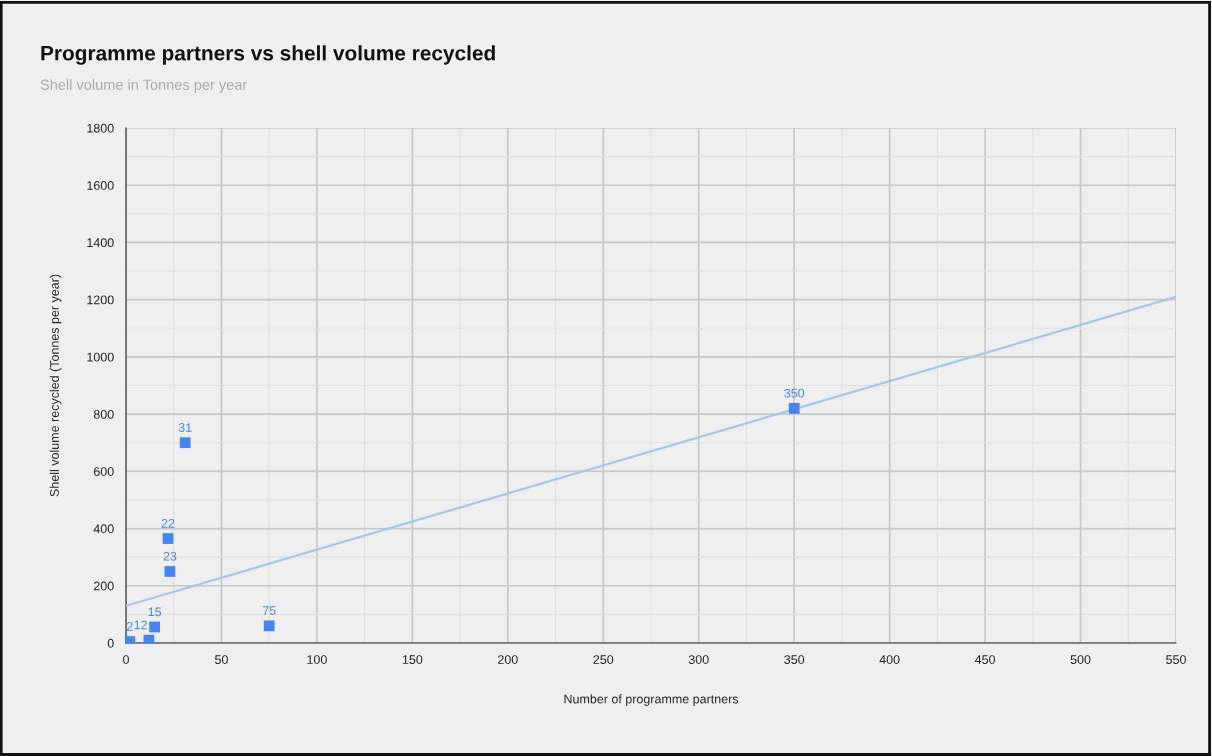 The height and width of the screenshot is (756, 1212). Describe the element at coordinates (100, 243) in the screenshot. I see `y-tick-label: 1400` at that location.